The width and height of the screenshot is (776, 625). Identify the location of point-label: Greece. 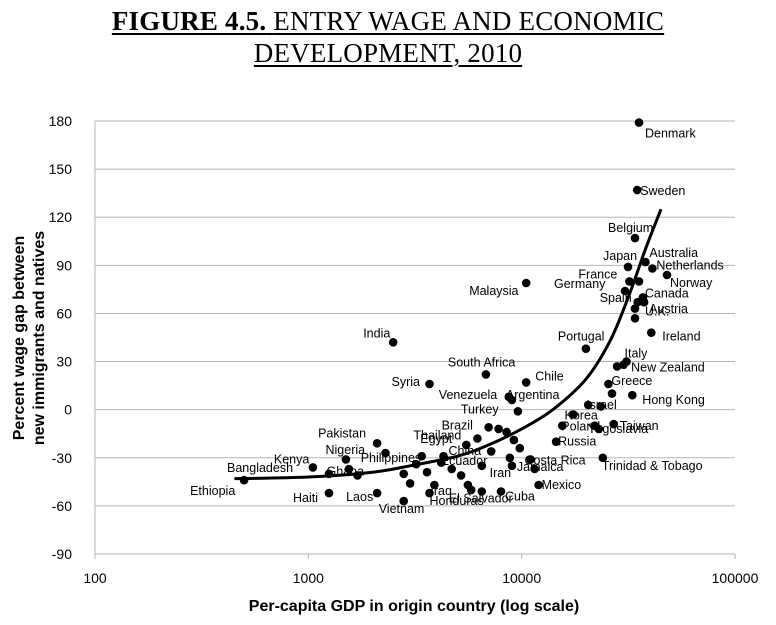
(631, 381).